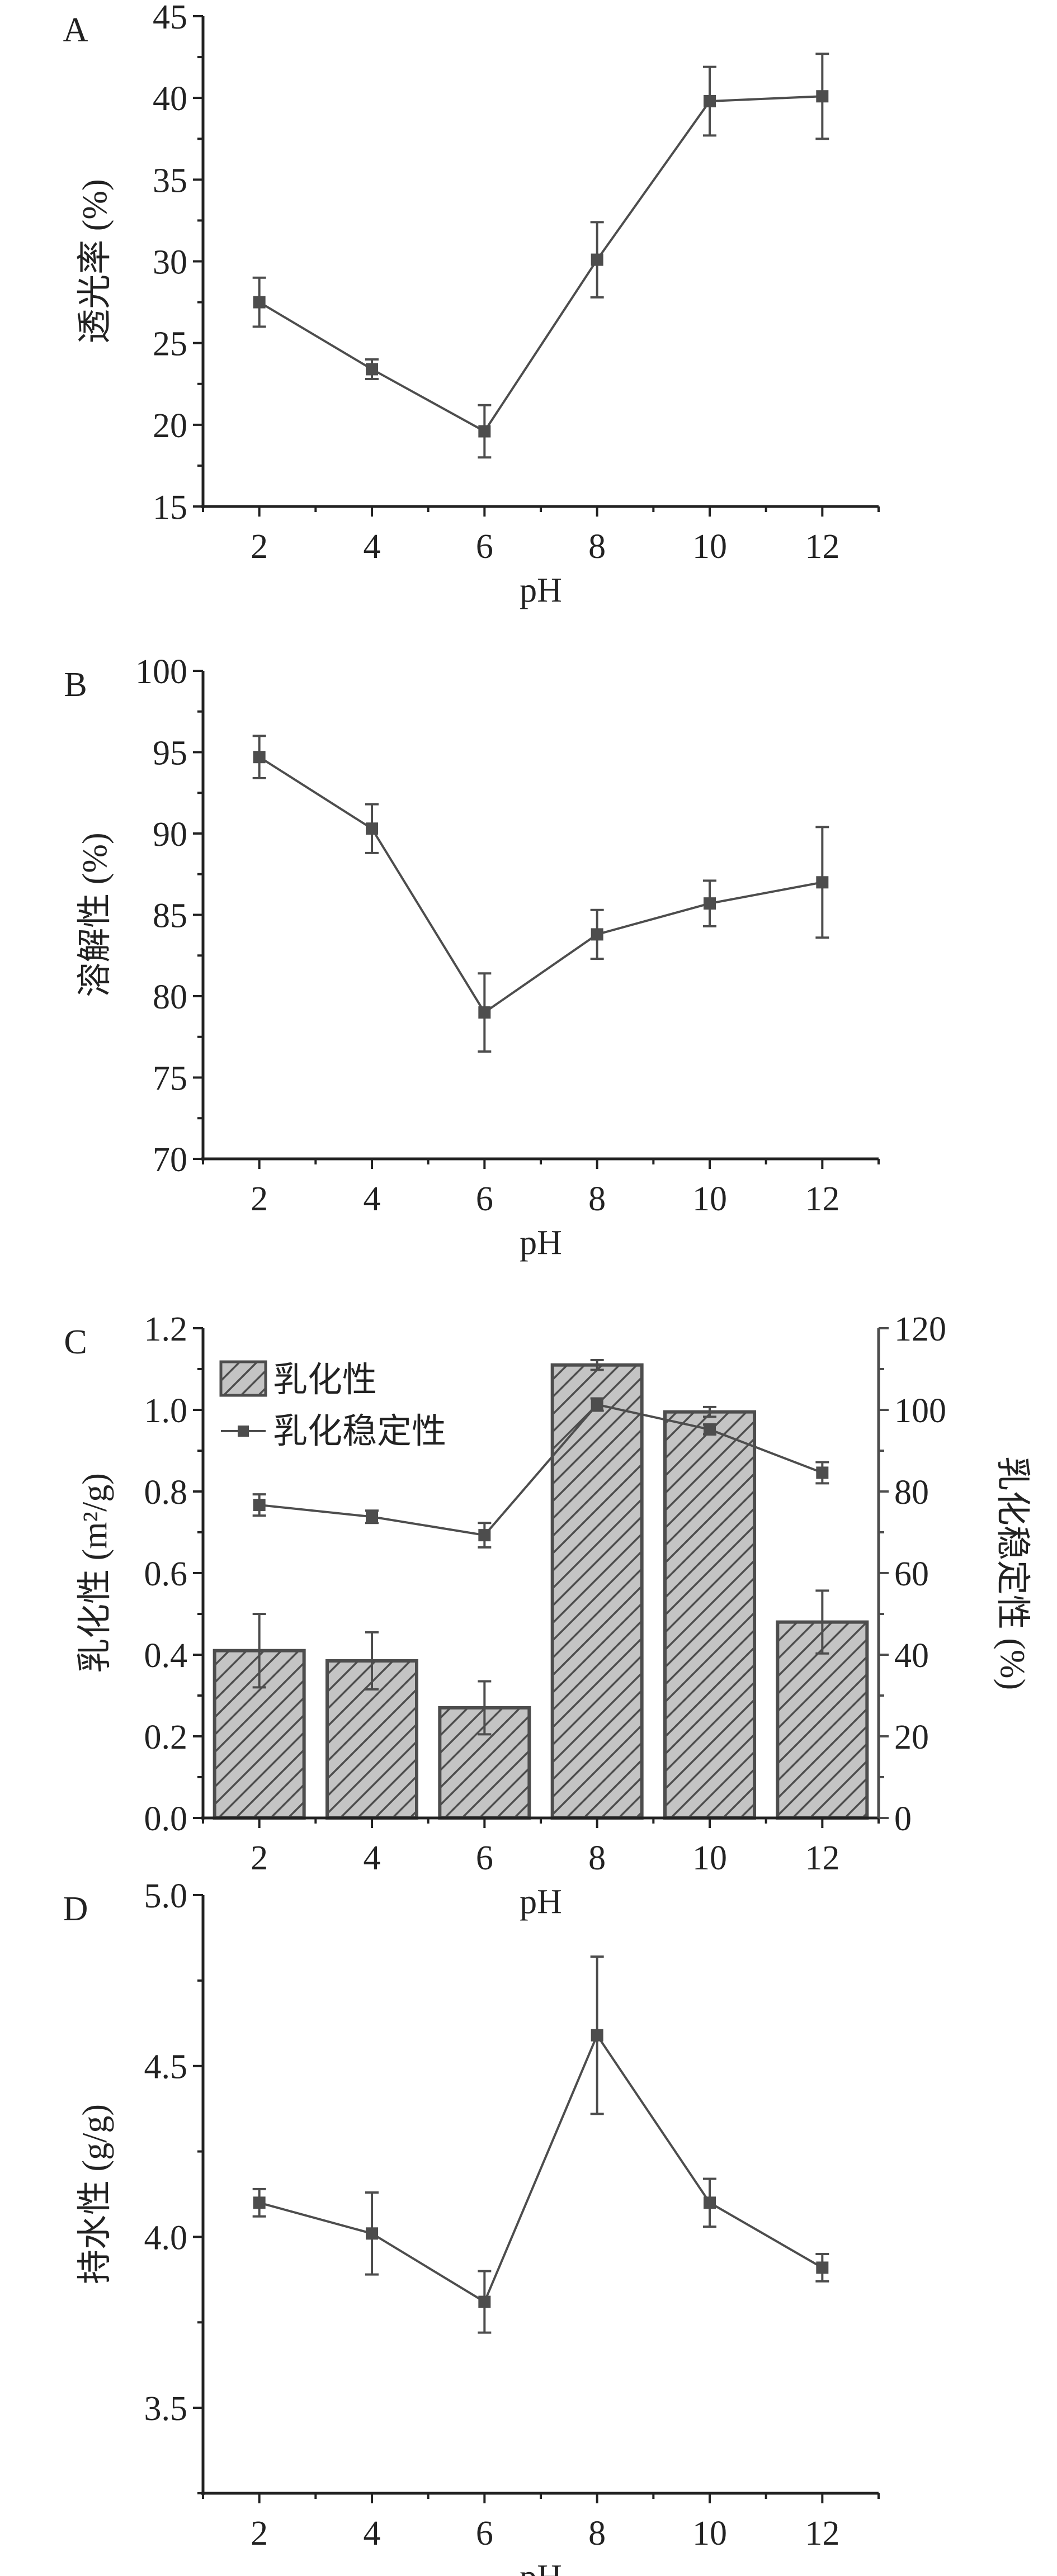 This screenshot has width=1057, height=2576. I want to click on y-tick-label: 20, so click(170, 426).